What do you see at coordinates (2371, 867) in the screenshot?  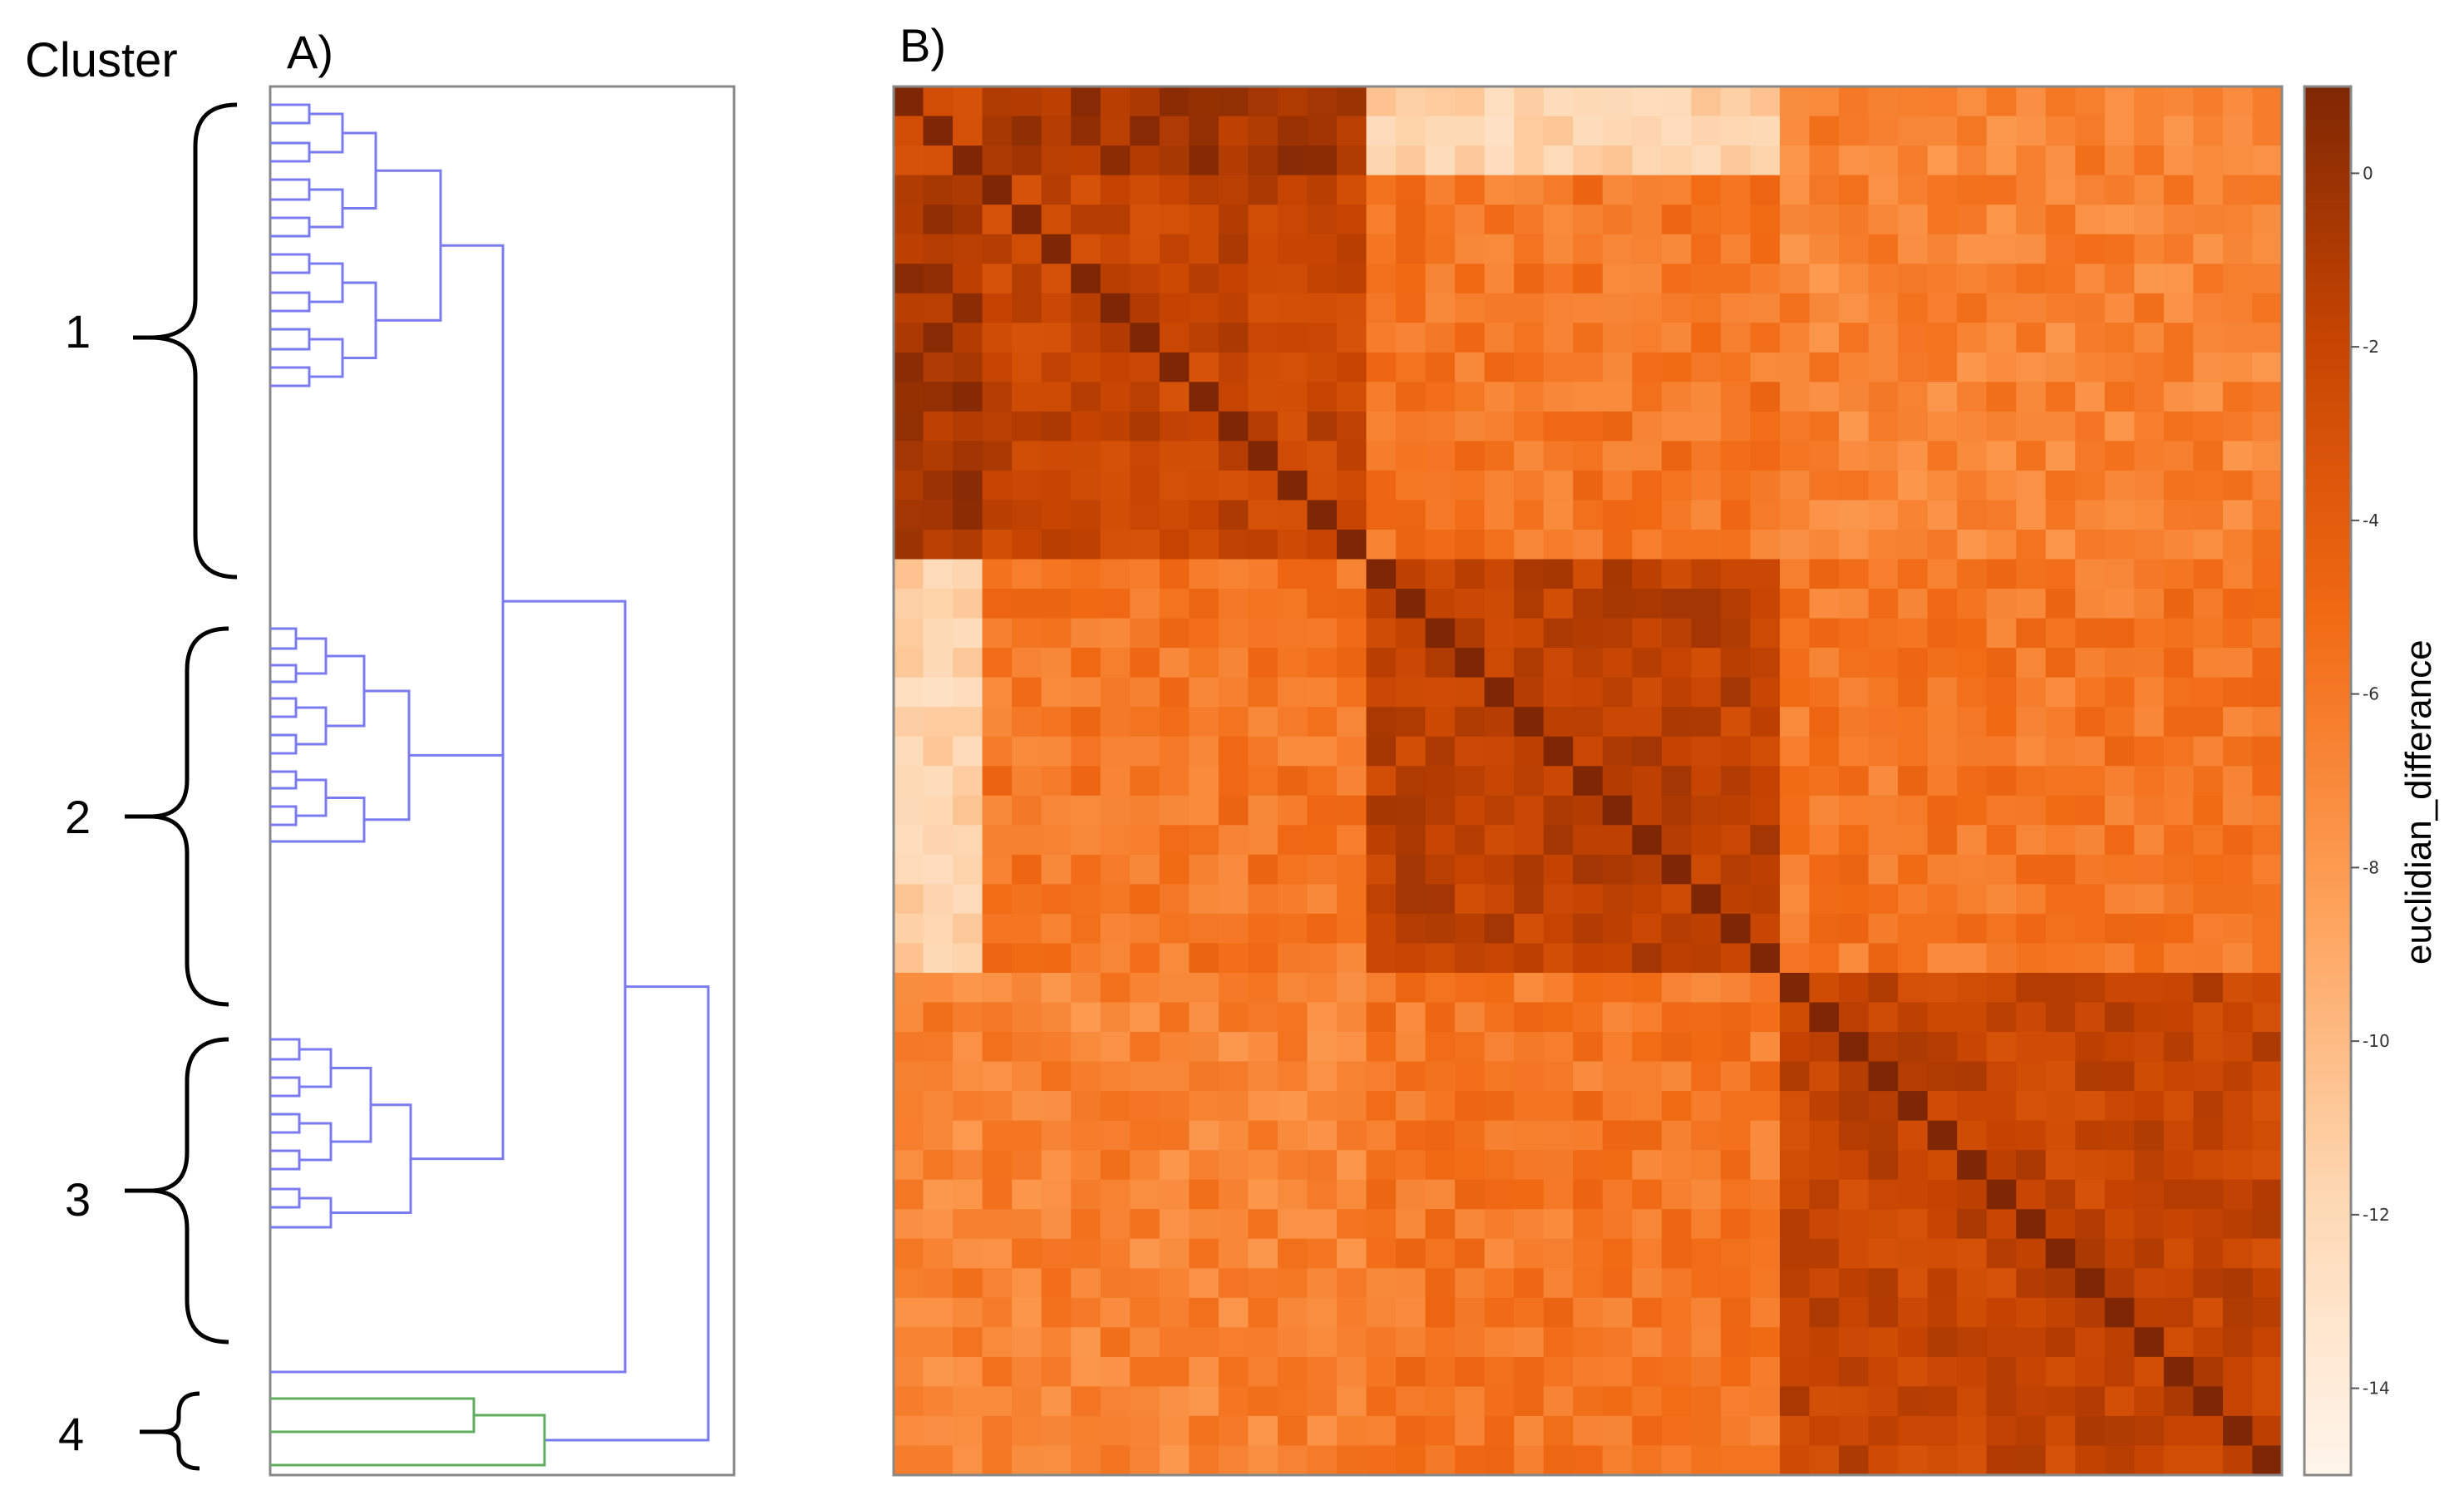 I see `colorbar-tick-label: -8` at bounding box center [2371, 867].